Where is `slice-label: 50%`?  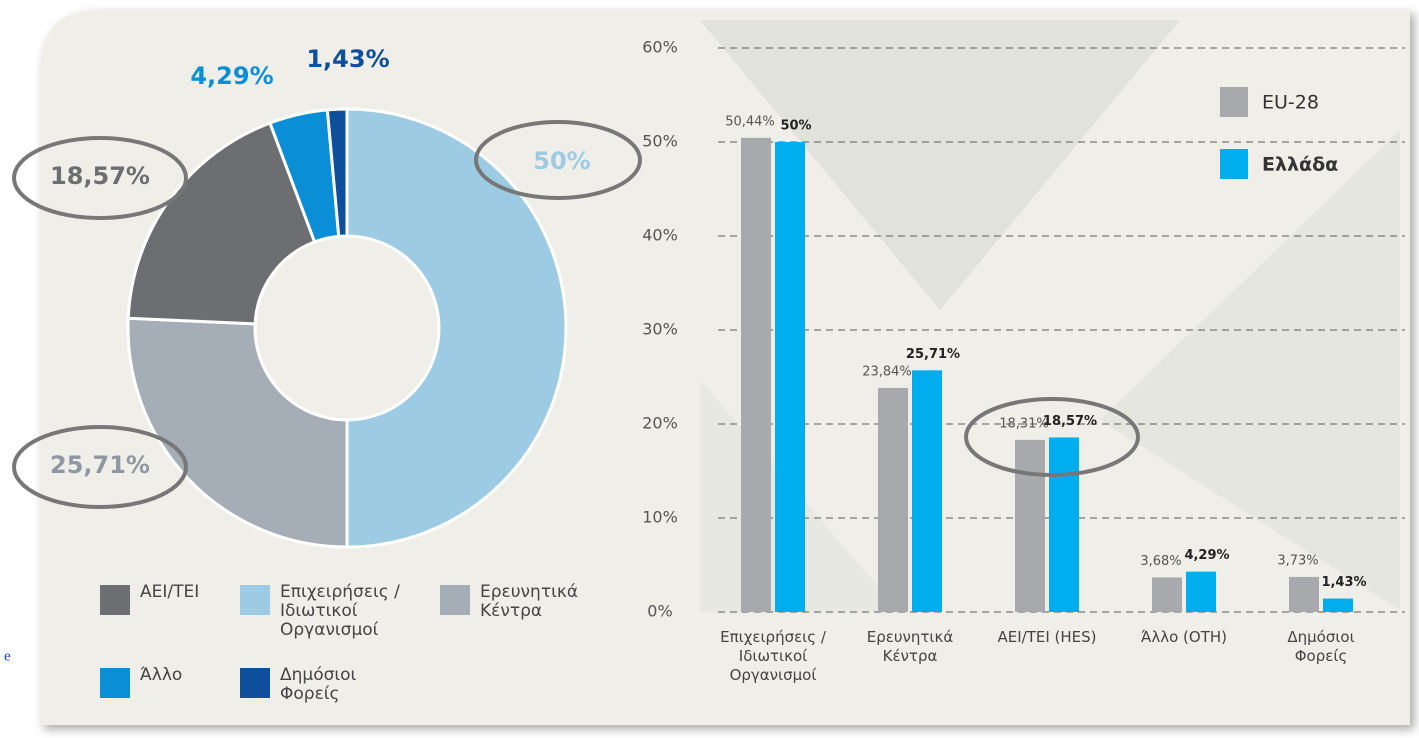 slice-label: 50% is located at coordinates (561, 161).